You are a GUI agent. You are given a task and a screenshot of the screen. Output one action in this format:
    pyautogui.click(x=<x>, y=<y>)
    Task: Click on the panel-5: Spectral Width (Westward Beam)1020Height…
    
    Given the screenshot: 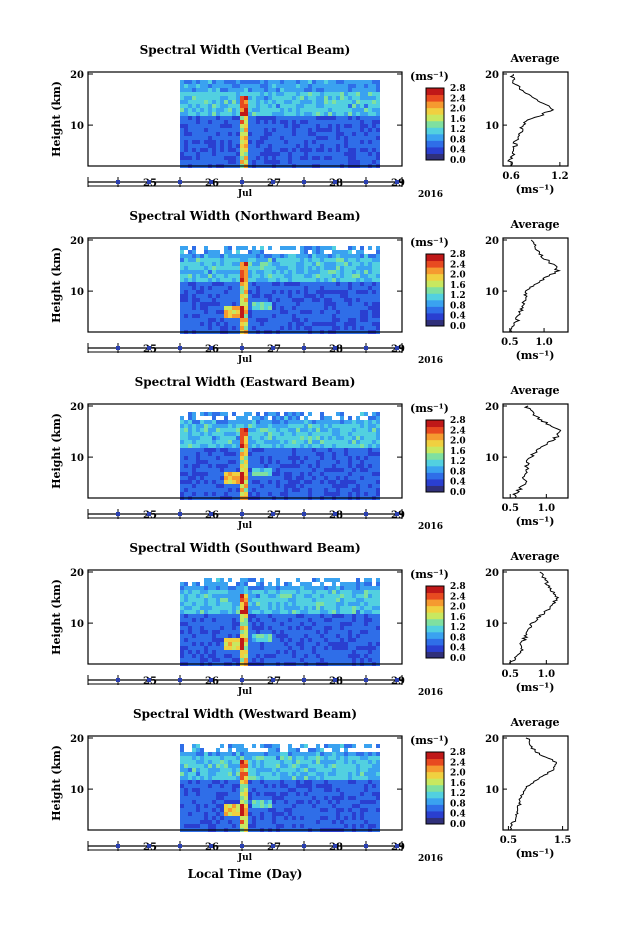 What is the action you would take?
    pyautogui.click(x=310, y=785)
    